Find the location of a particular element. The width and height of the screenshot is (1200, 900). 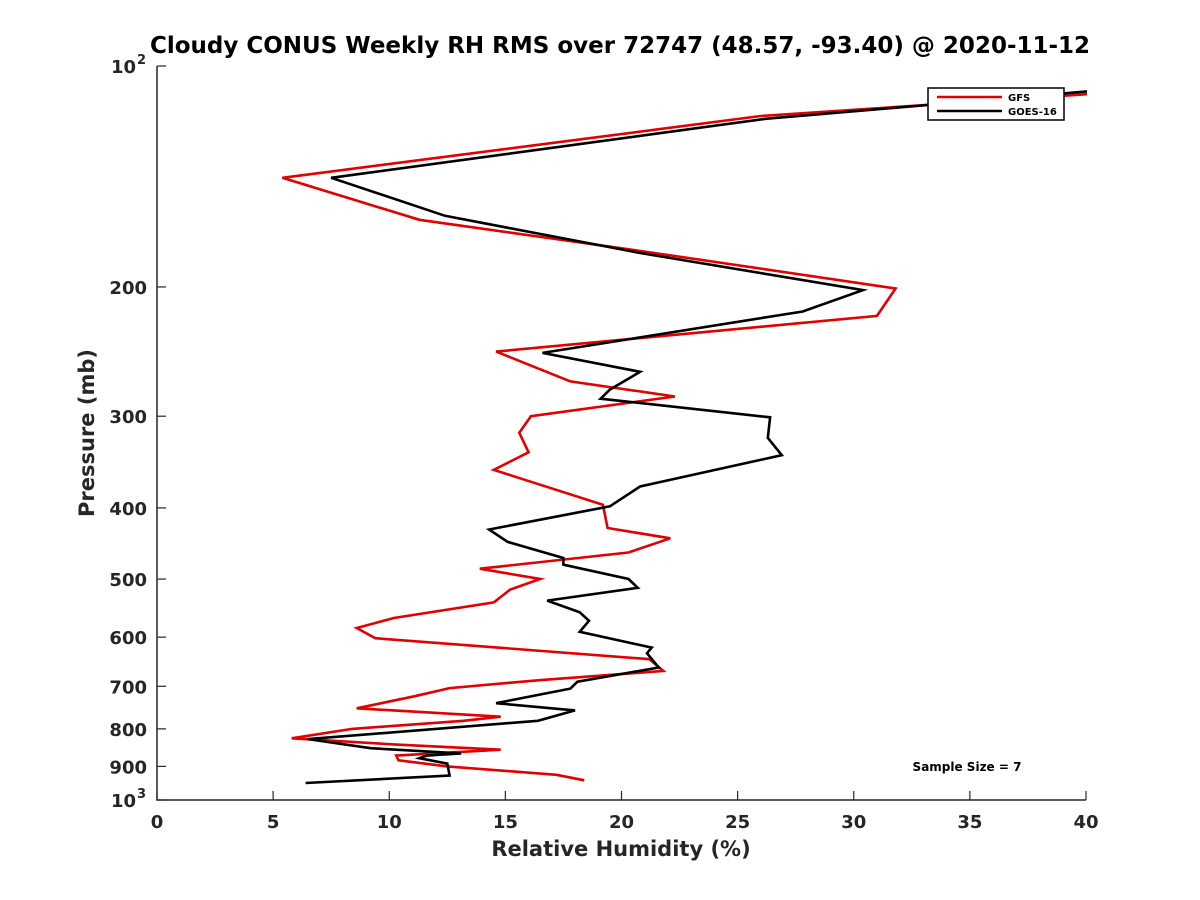

x-tick-label: 15 is located at coordinates (505, 822).